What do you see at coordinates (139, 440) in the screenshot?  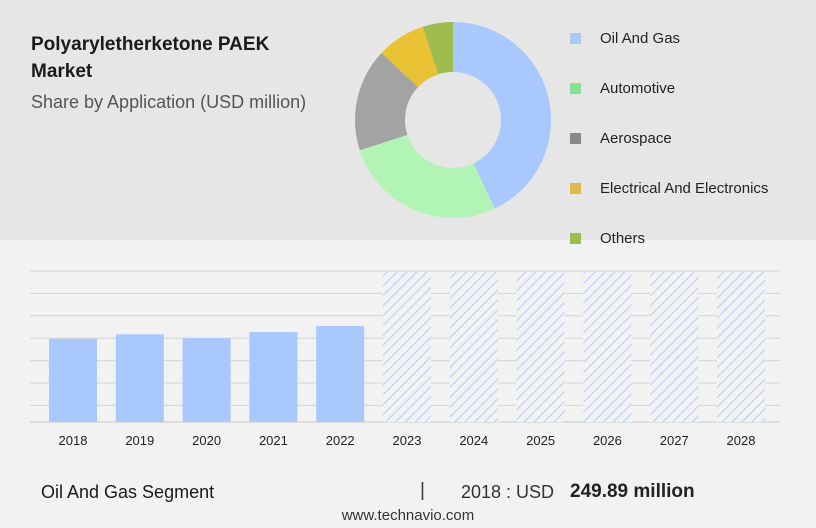 I see `x-tick-label: 2019` at bounding box center [139, 440].